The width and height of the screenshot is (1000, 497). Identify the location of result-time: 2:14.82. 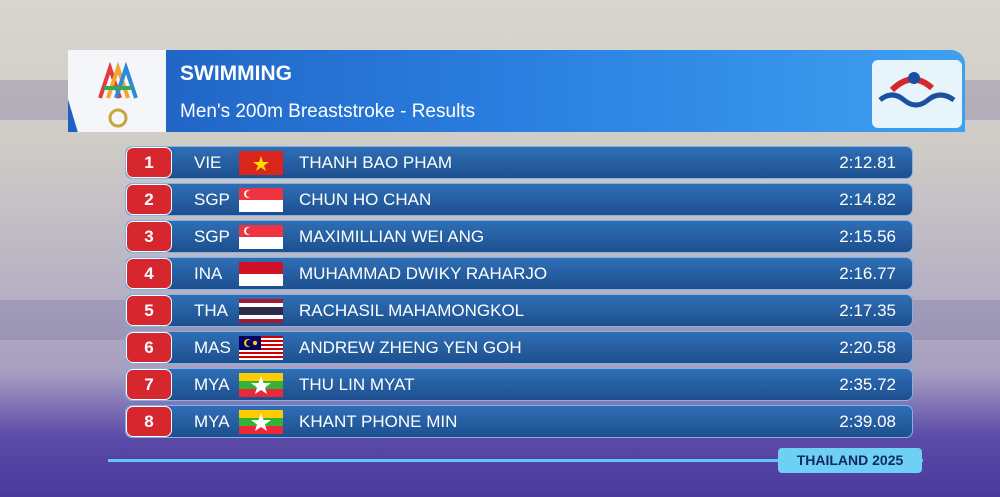
(867, 199).